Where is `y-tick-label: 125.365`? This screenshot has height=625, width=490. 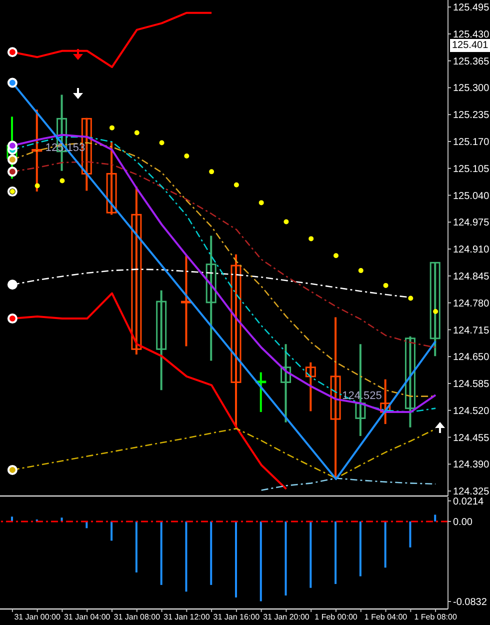
y-tick-label: 125.365 is located at coordinates (471, 62).